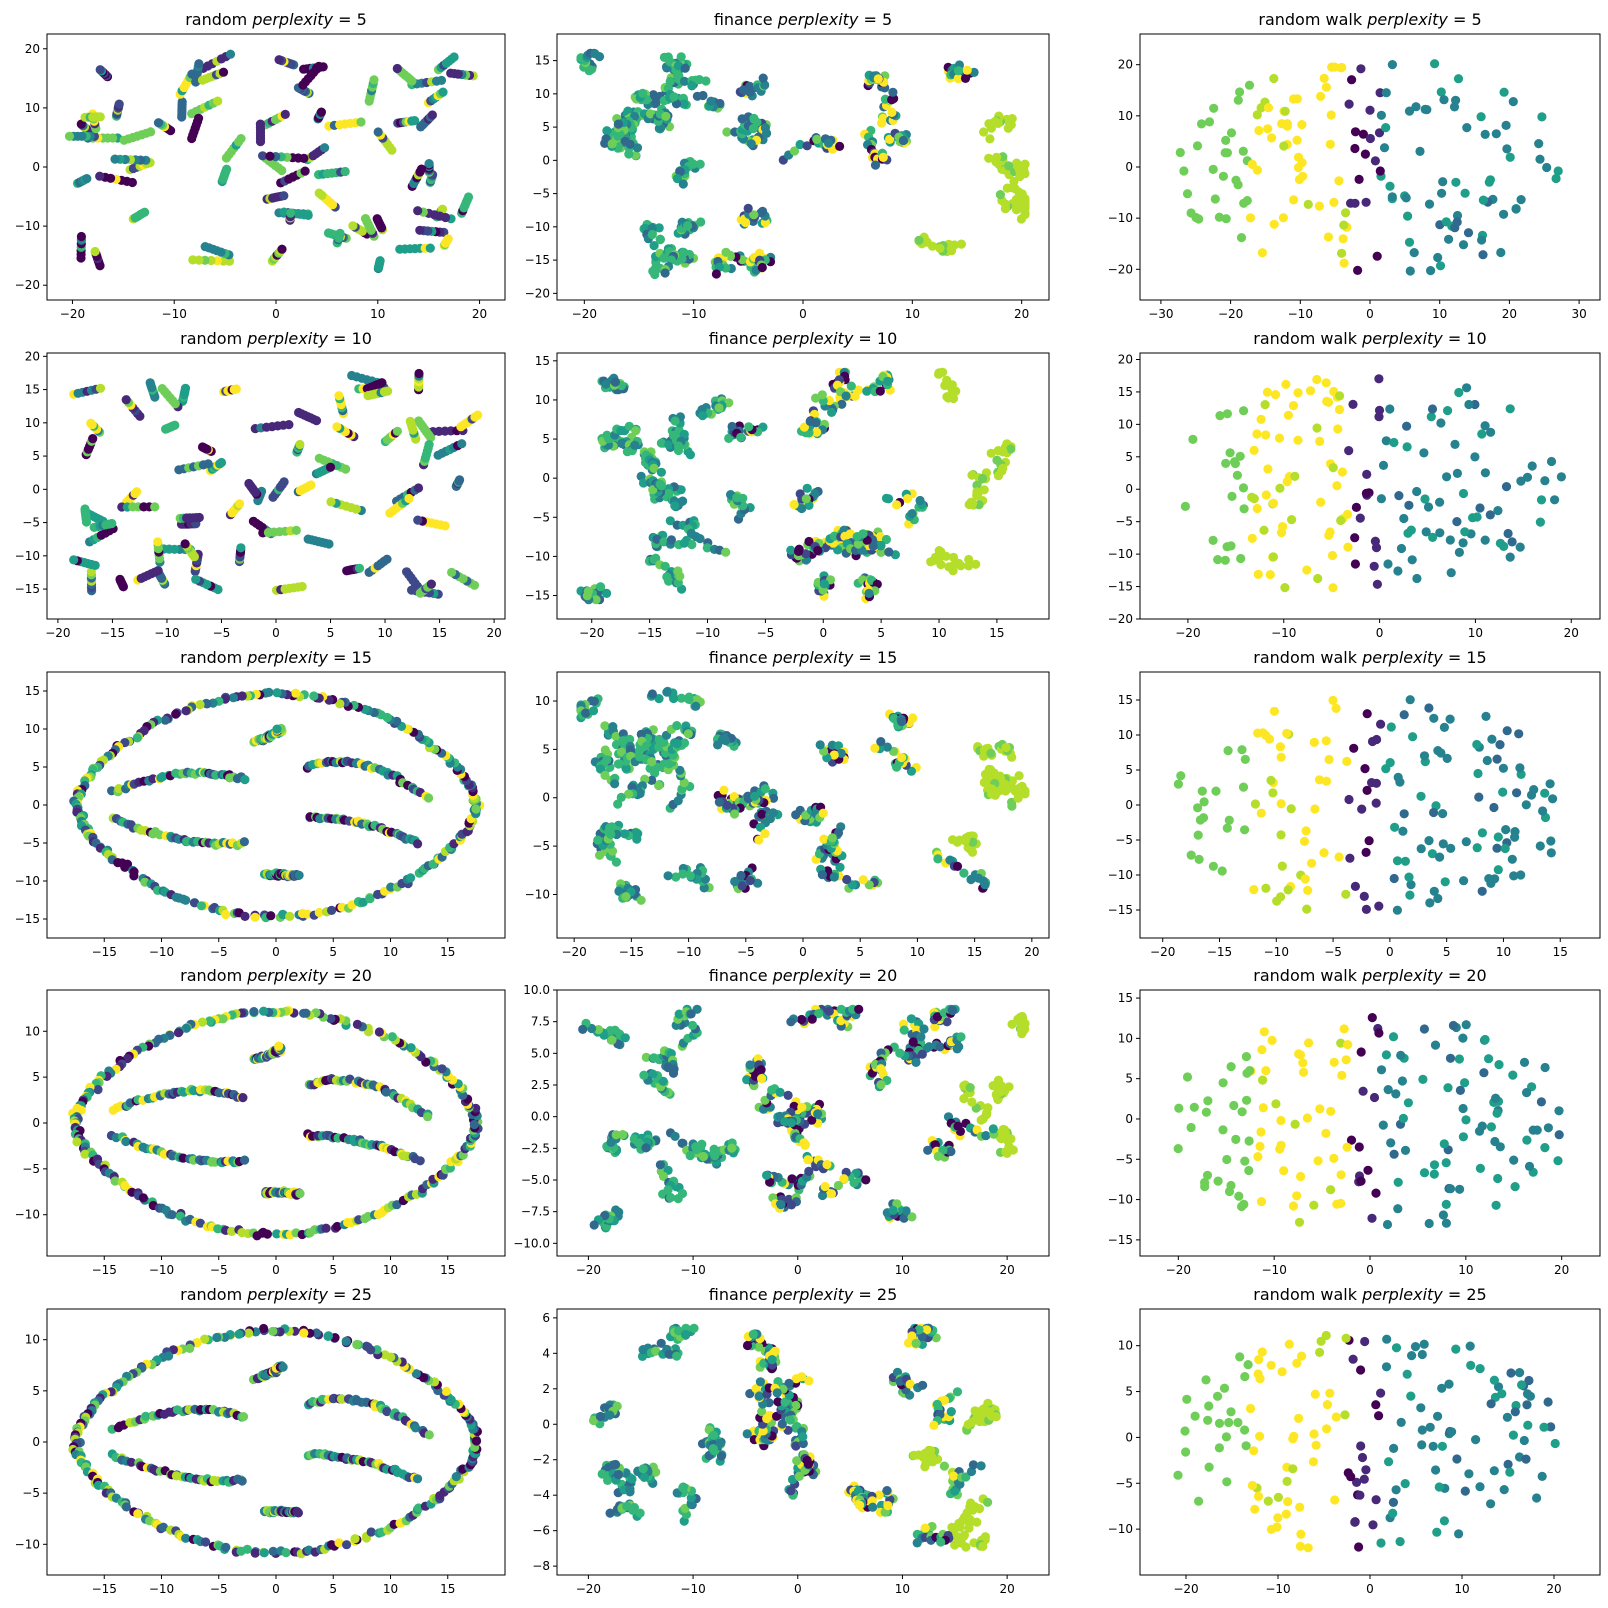  Describe the element at coordinates (1120, 218) in the screenshot. I see `y-tick-label: −10` at that location.